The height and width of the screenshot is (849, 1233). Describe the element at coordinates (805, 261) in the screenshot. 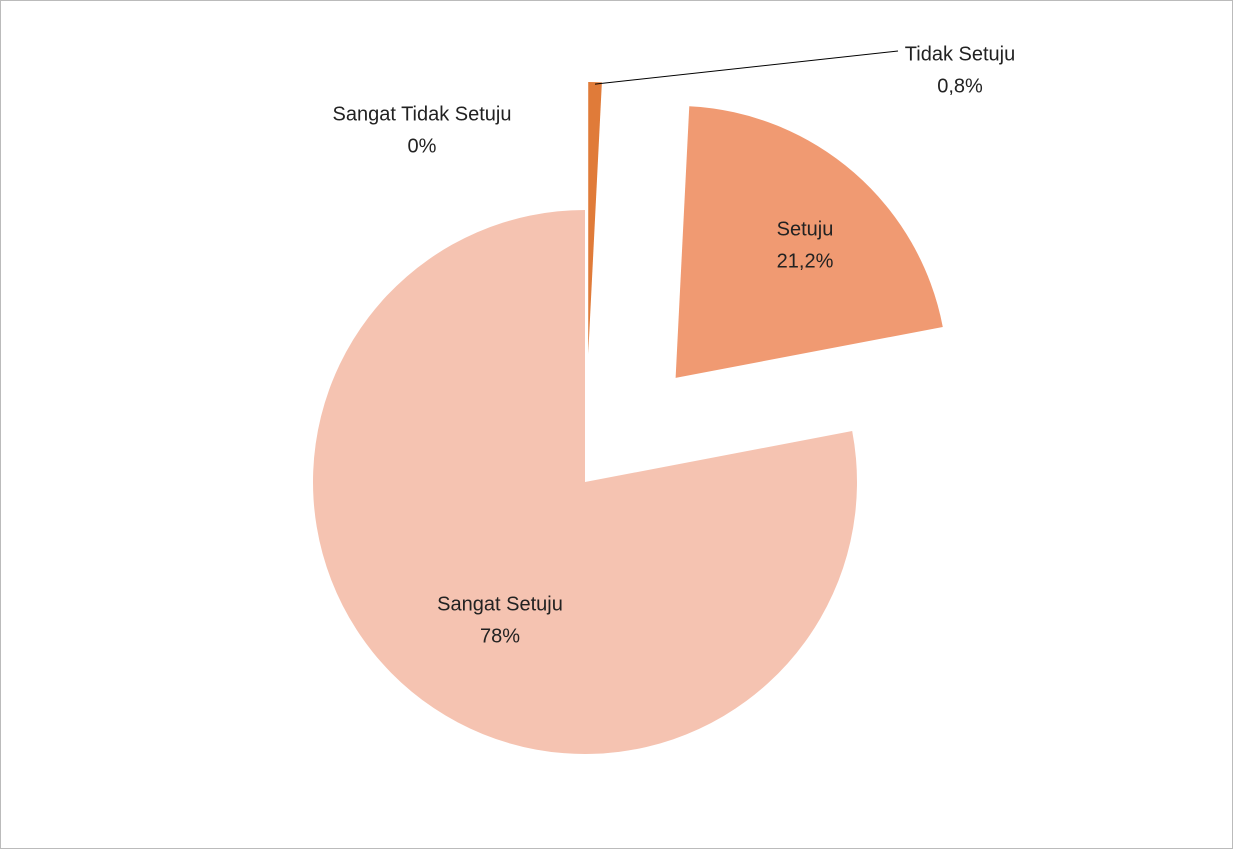

I see `slice-value-label: 21,2%` at that location.